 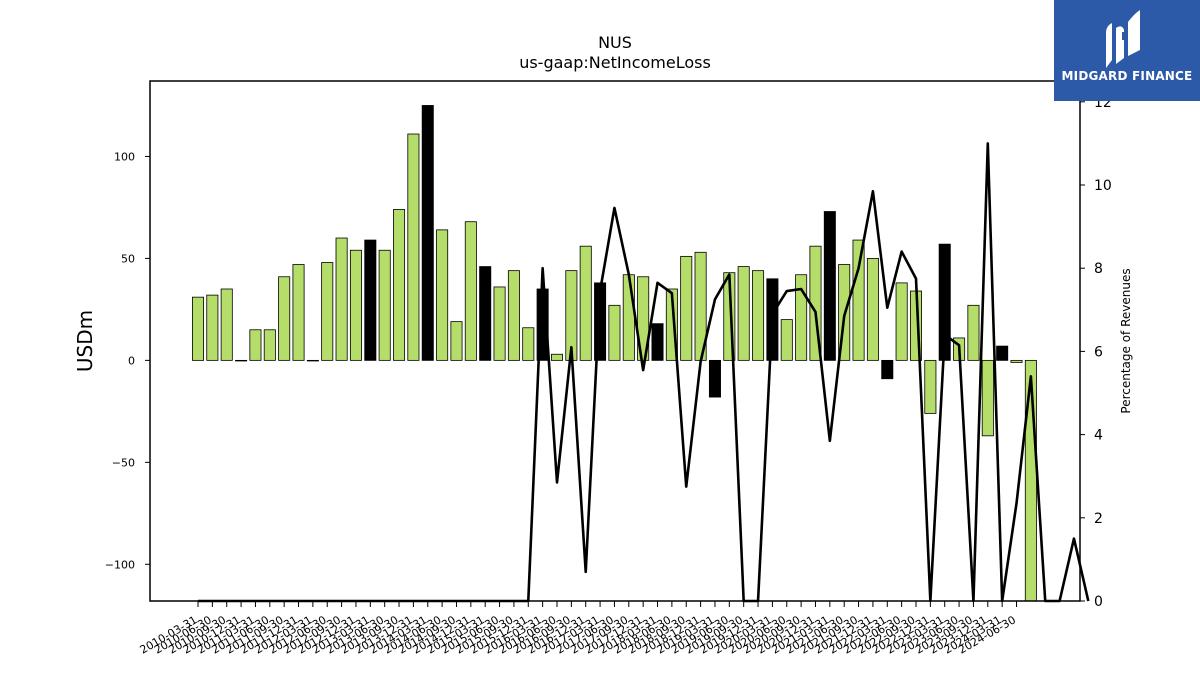 I want to click on y2-tick-label: 10, so click(x=1103, y=186).